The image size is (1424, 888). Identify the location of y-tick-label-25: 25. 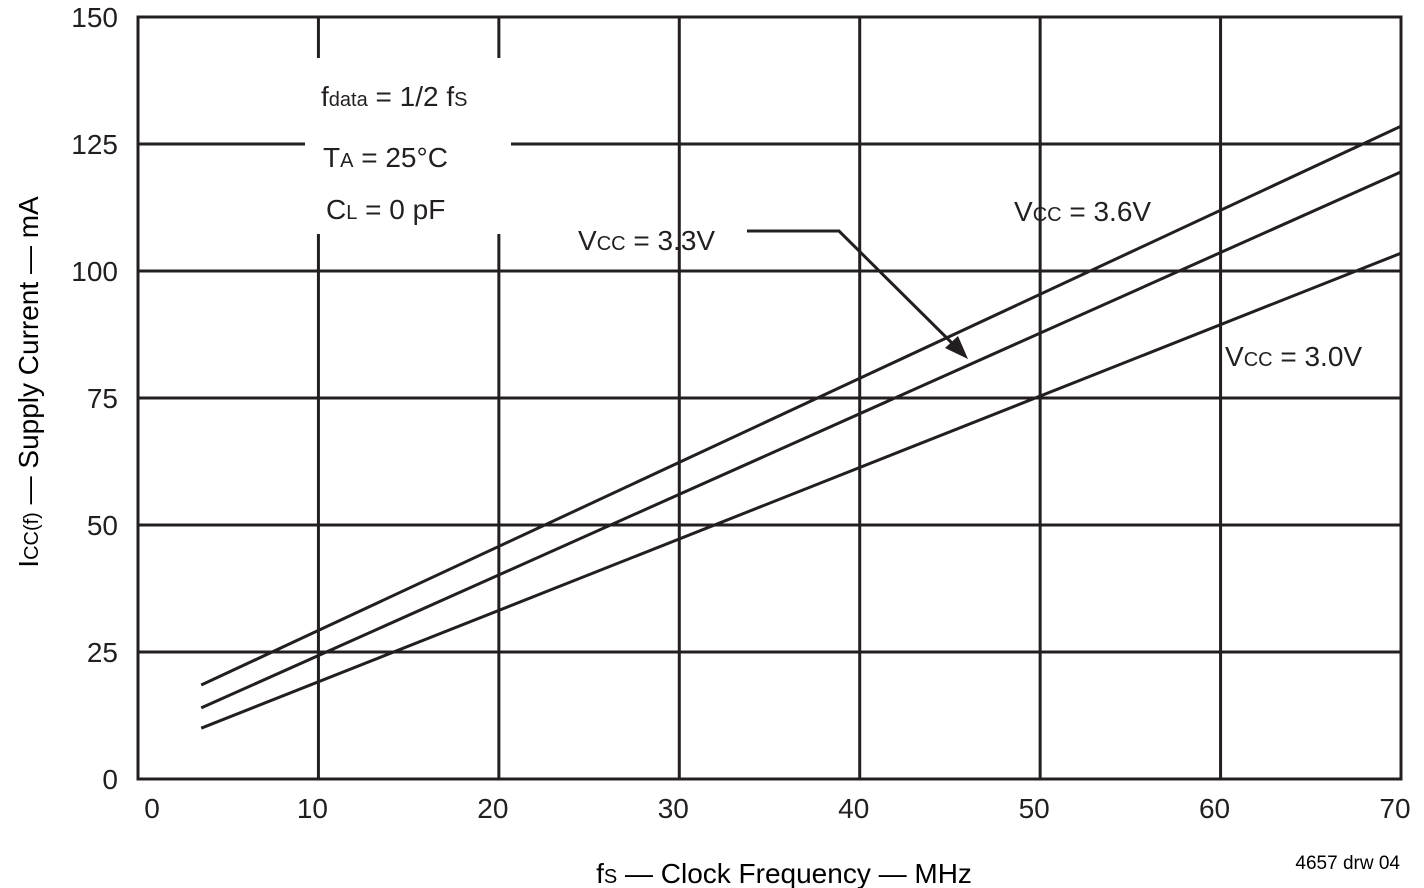
(102, 652).